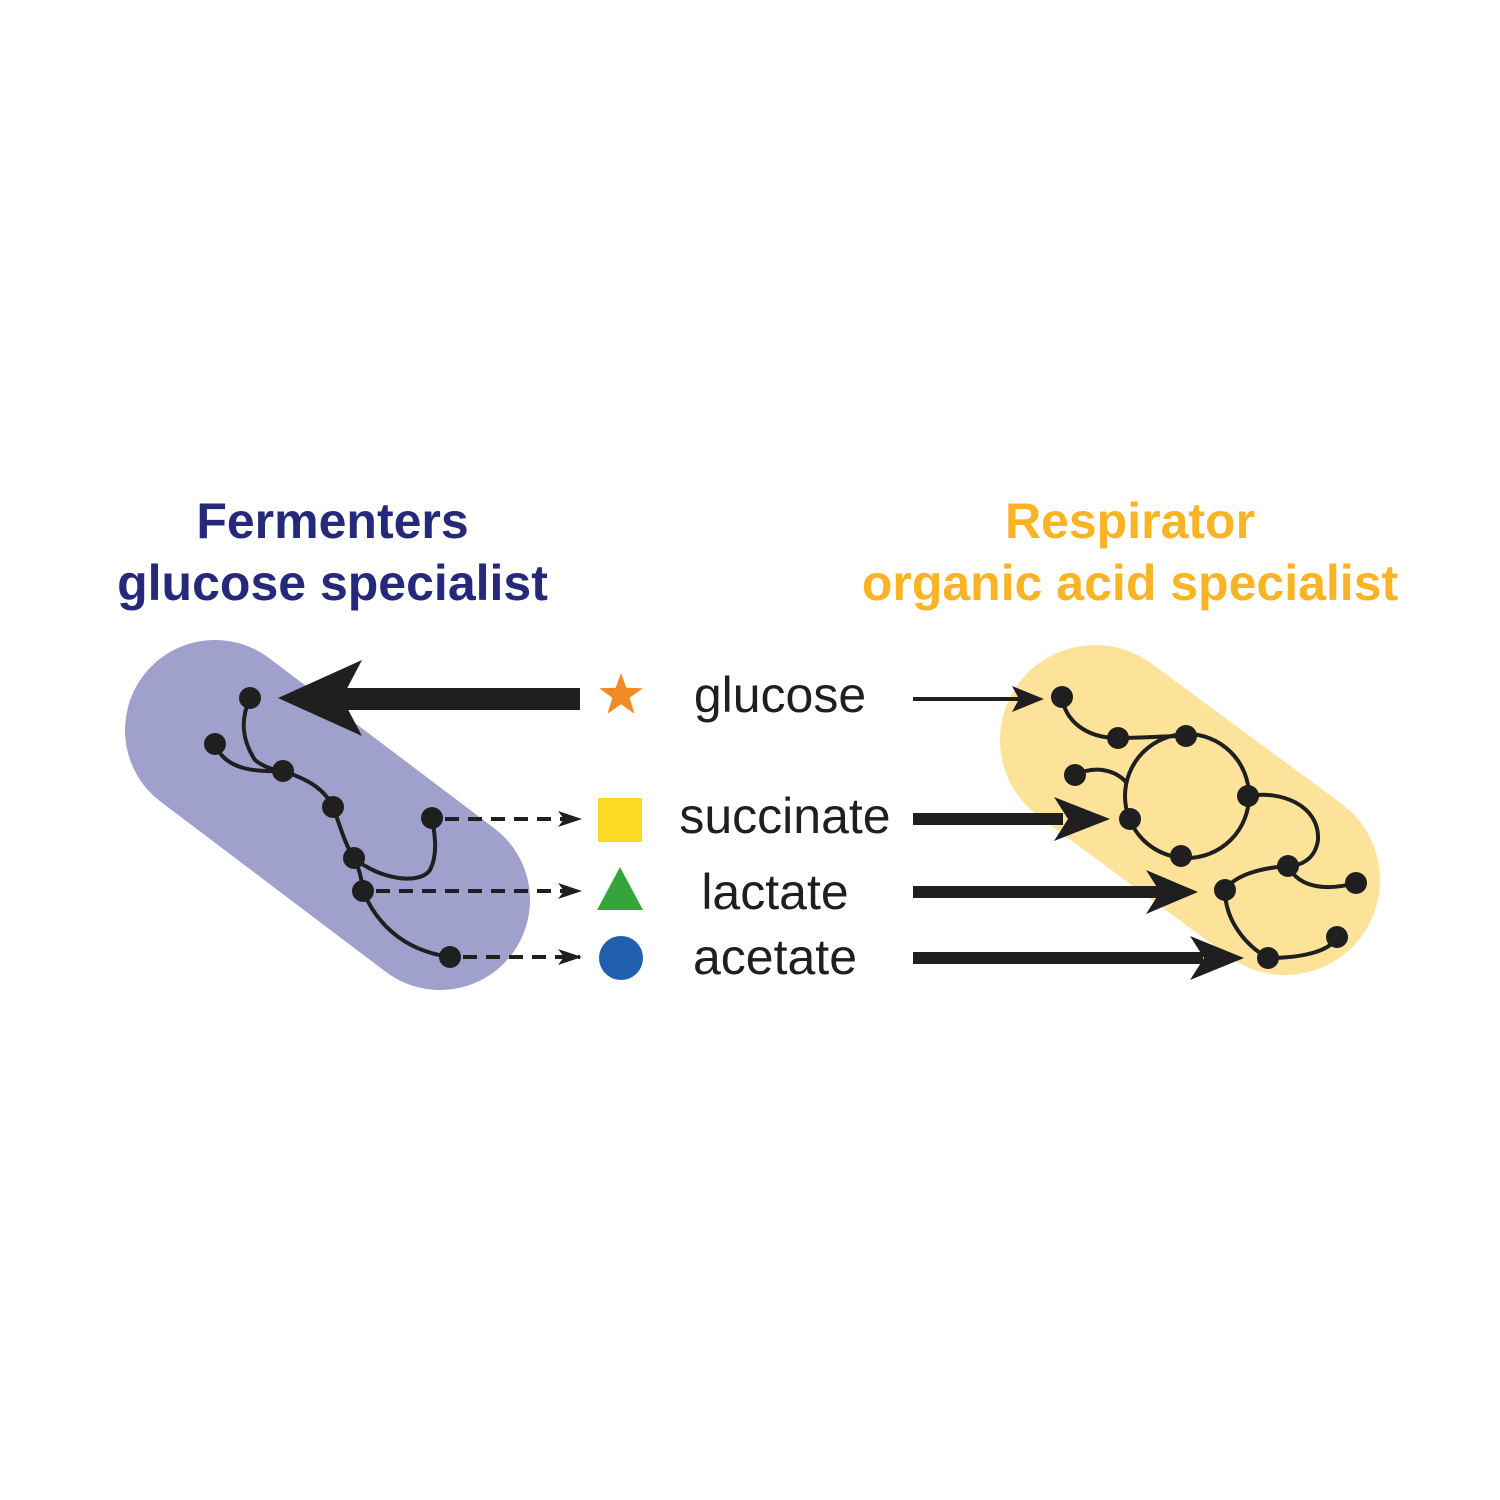  I want to click on fermenters-heading: Fermenters glucose specialist, so click(332, 552).